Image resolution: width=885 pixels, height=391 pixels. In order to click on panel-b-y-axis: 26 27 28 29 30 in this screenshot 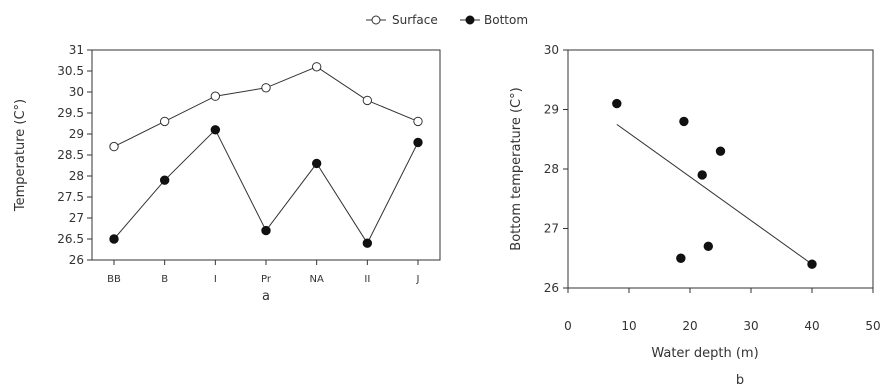, I will do `click(556, 169)`.